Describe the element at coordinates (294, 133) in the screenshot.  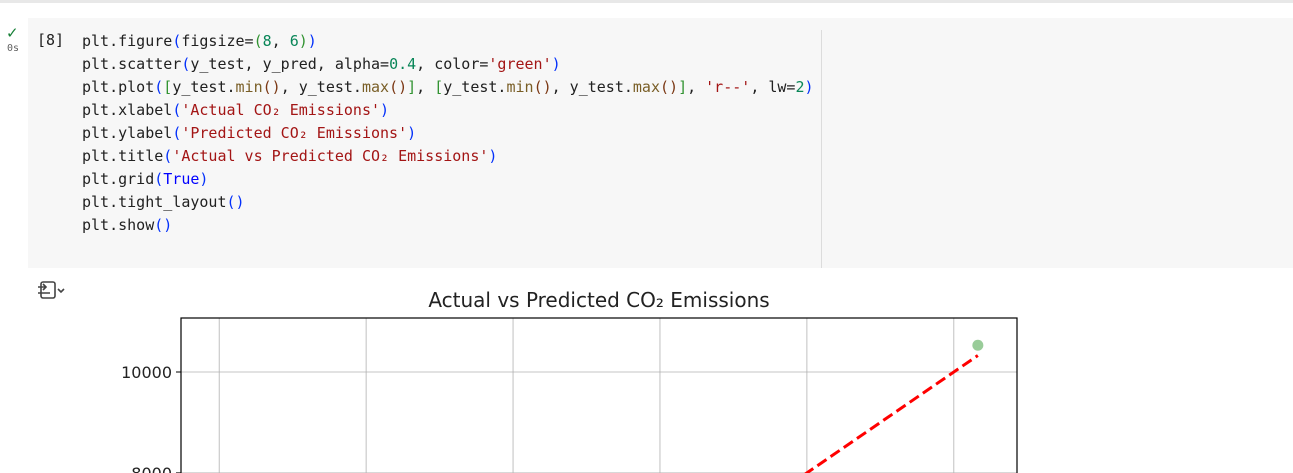
I see `code-token: 'Predicted CO₂ Emissions'` at that location.